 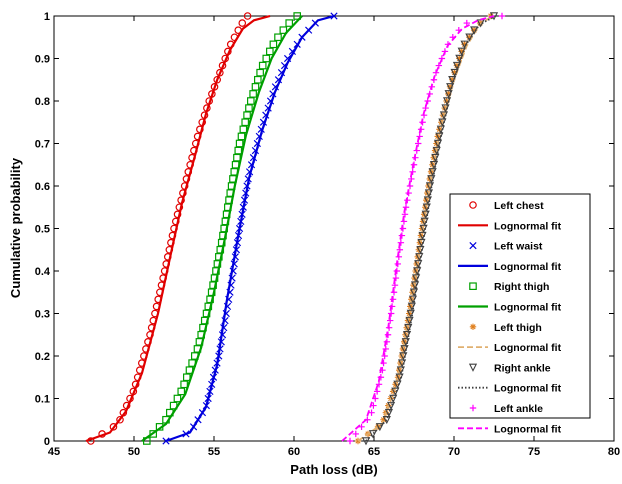 What do you see at coordinates (214, 452) in the screenshot?
I see `x-tick-label: 55` at bounding box center [214, 452].